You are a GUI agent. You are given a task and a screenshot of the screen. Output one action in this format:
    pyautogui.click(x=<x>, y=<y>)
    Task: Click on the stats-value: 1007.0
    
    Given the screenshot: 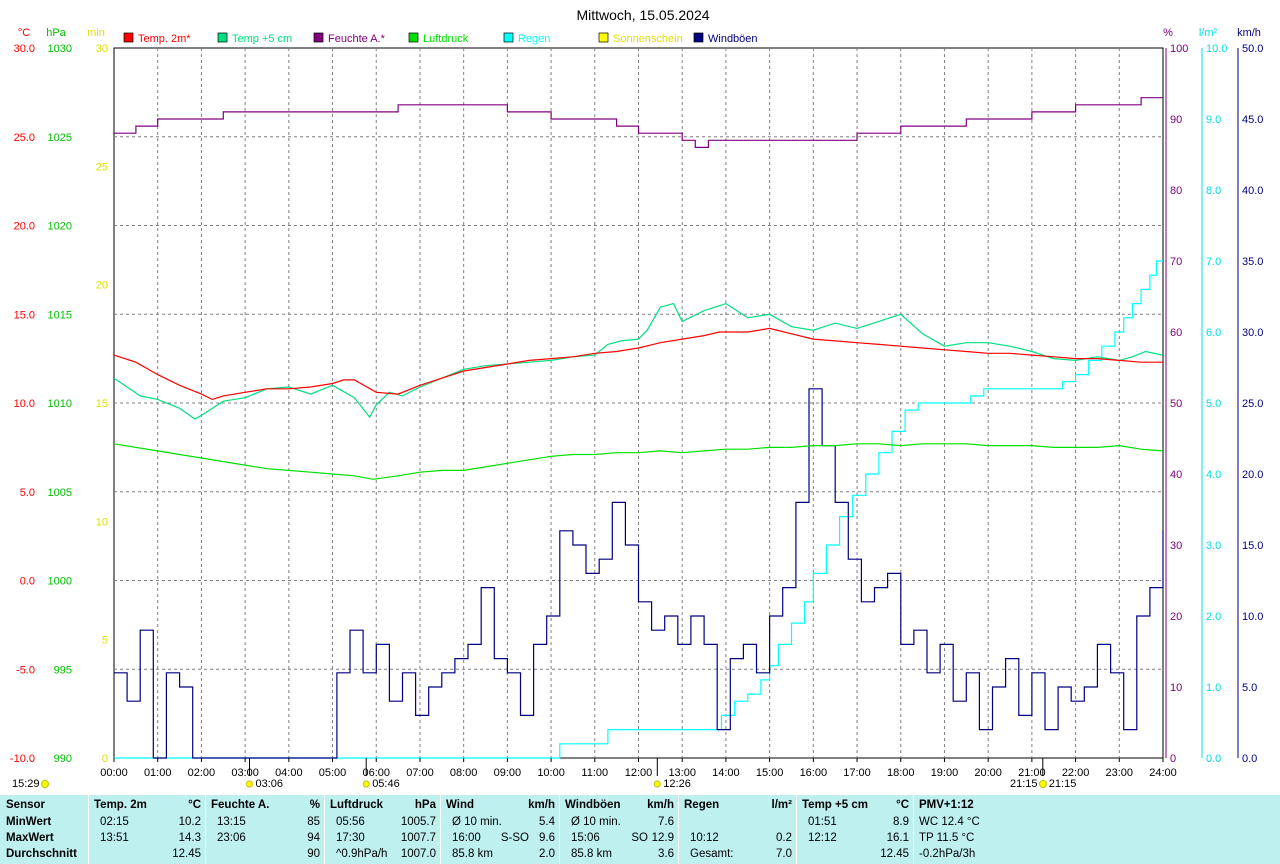 What is the action you would take?
    pyautogui.click(x=418, y=854)
    